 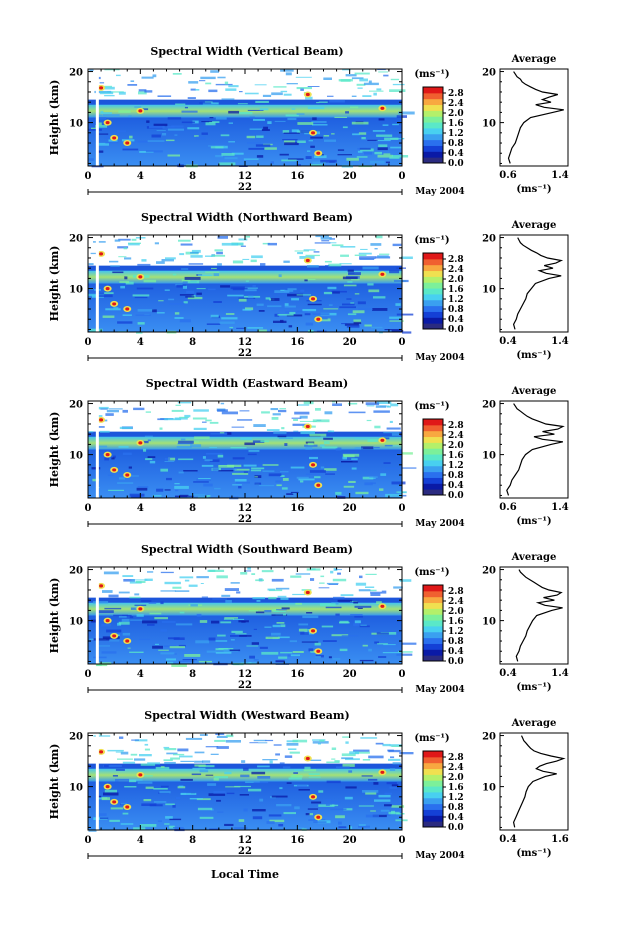 What do you see at coordinates (350, 508) in the screenshot?
I see `x-tick-label: 20` at bounding box center [350, 508].